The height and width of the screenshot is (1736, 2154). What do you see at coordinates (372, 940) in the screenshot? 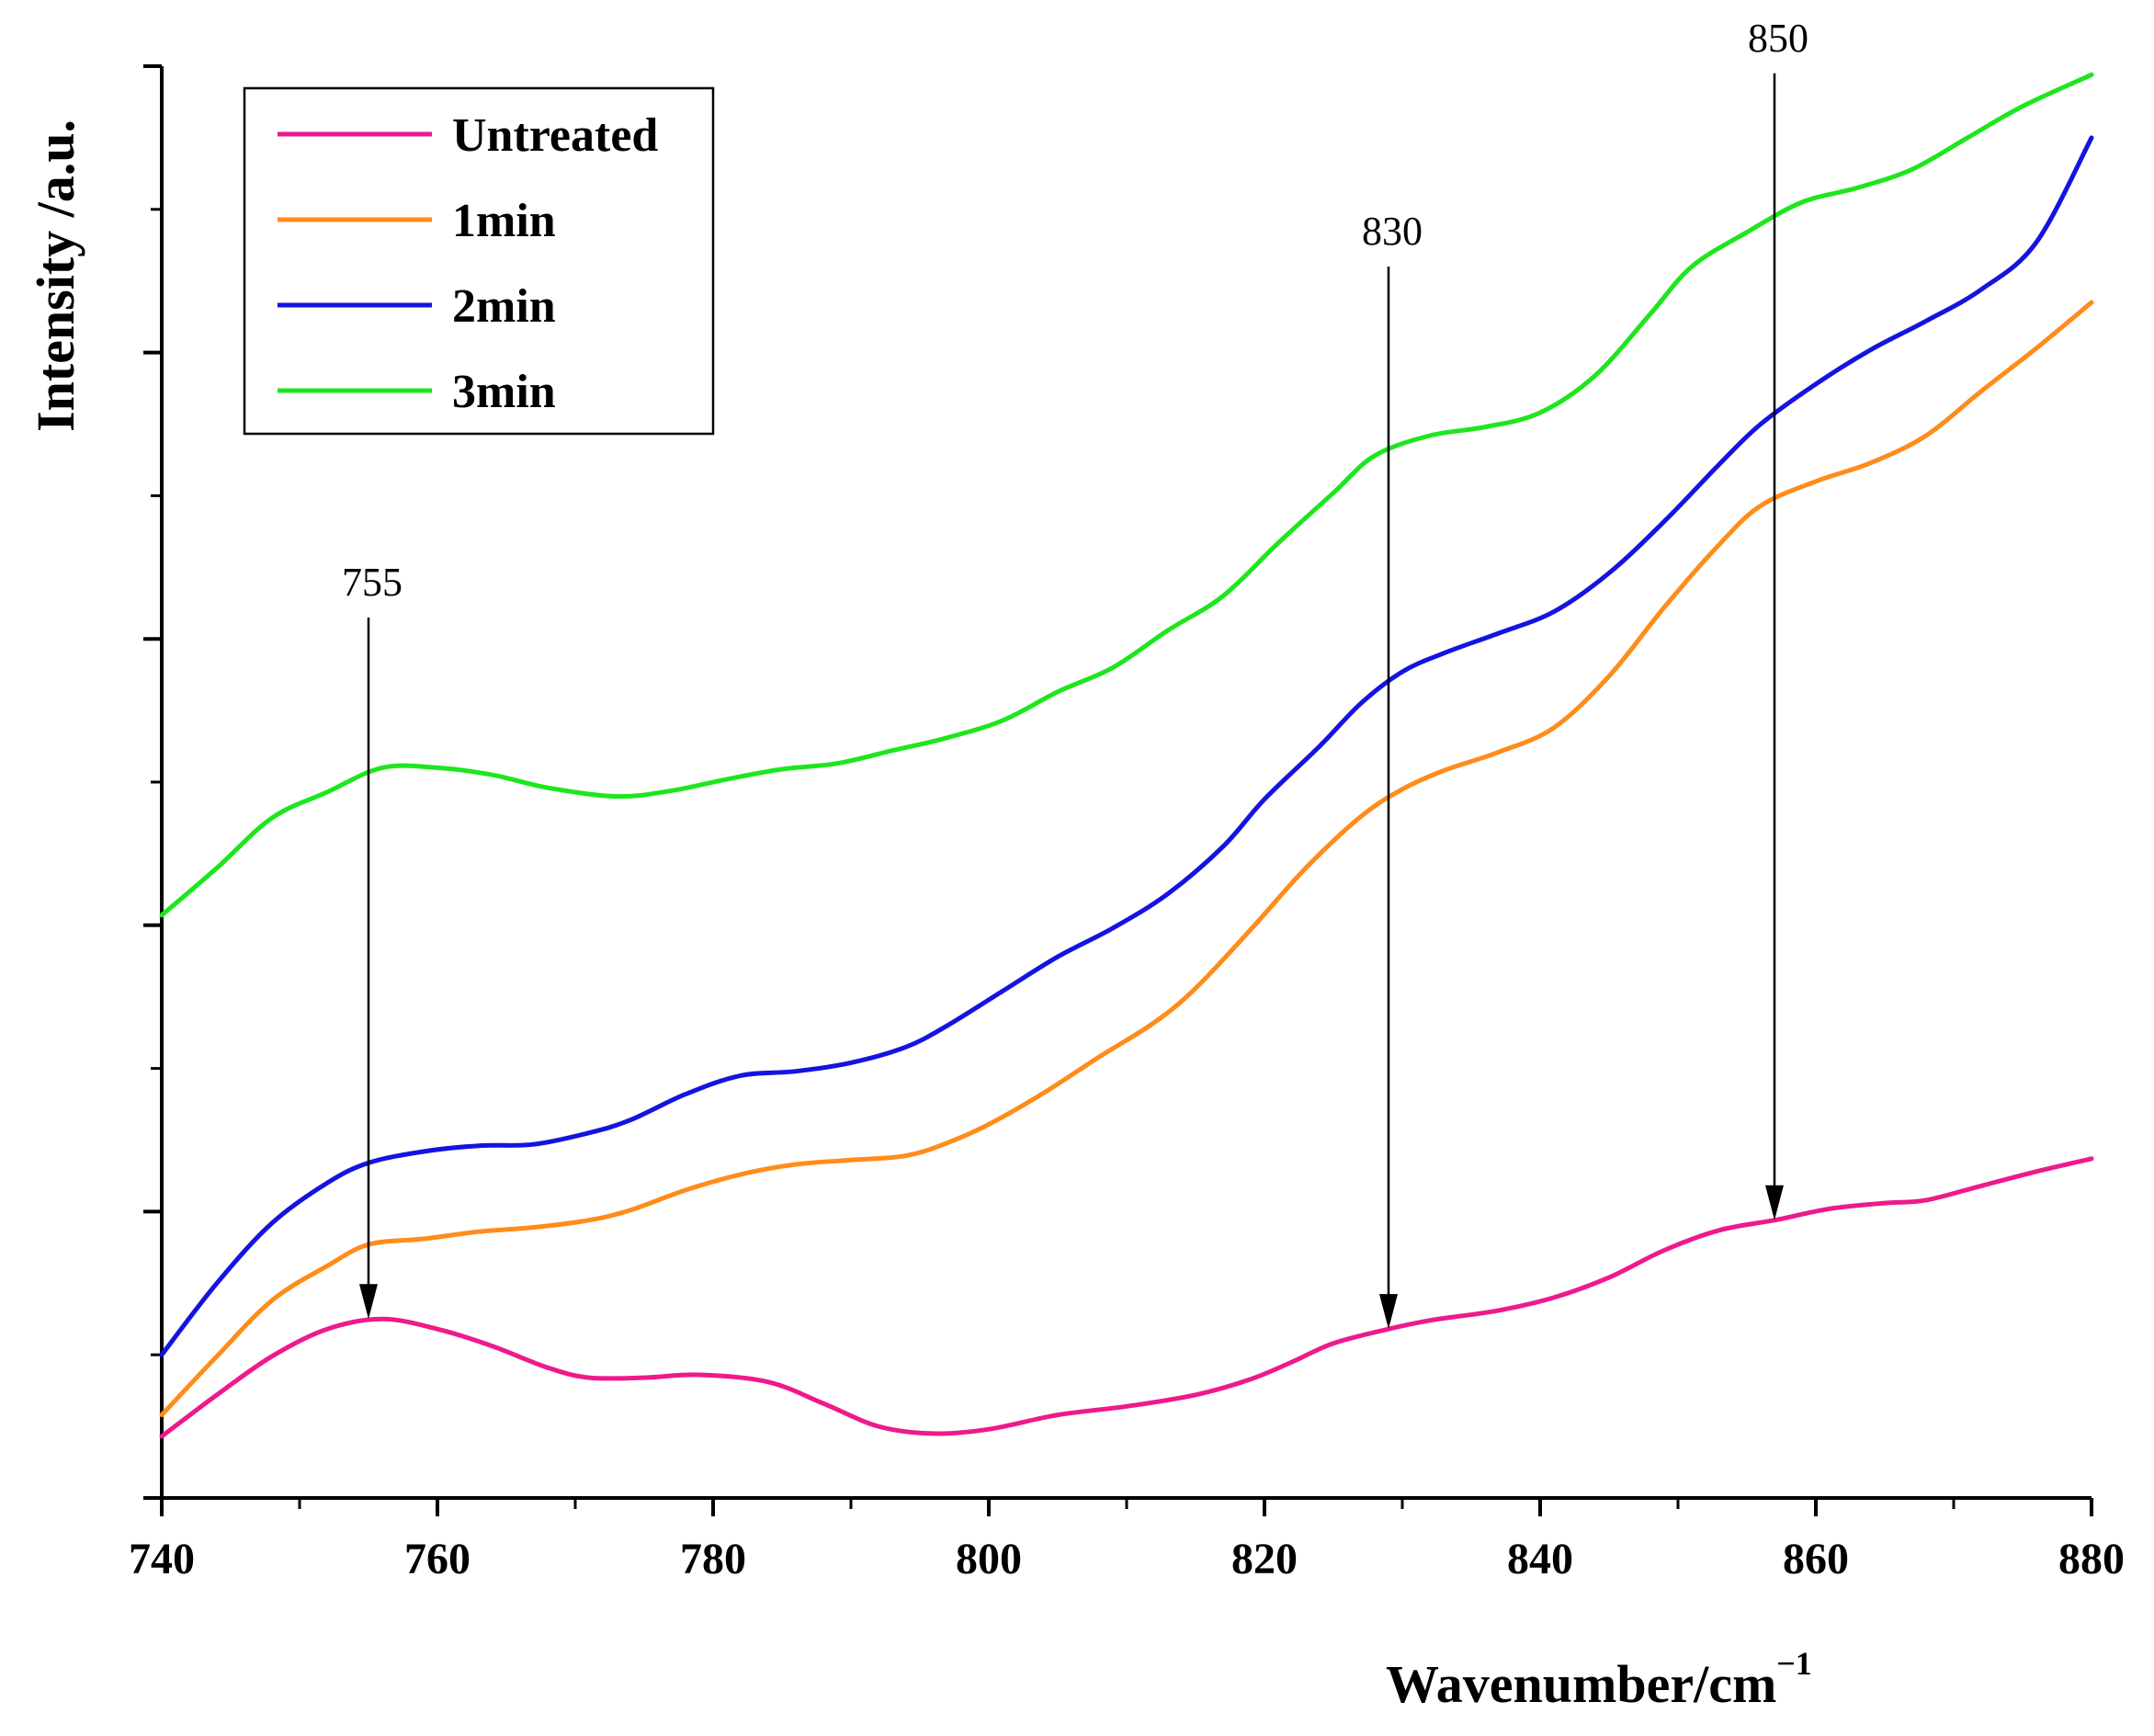
I see `peak-annotation-755: 755` at bounding box center [372, 940].